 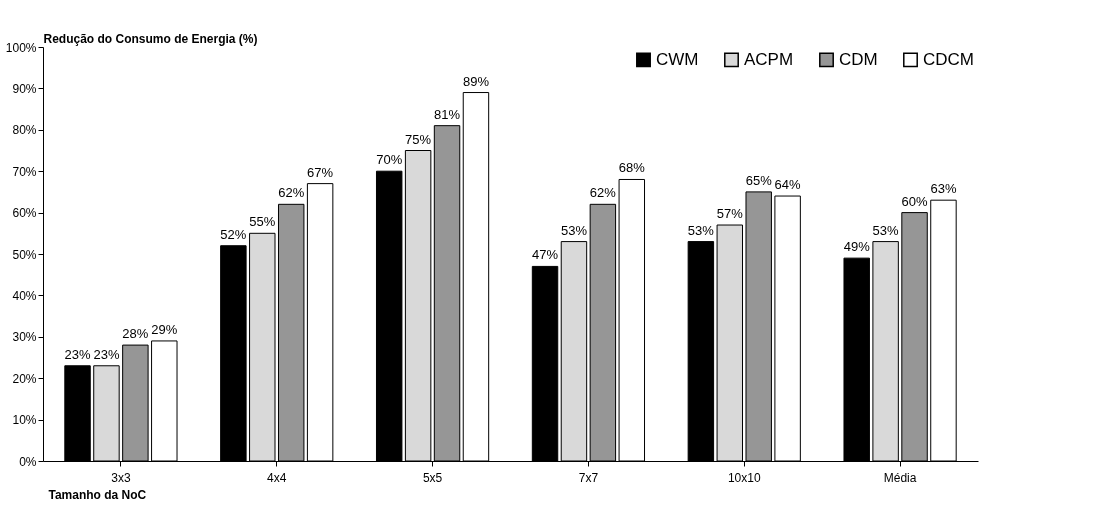 What do you see at coordinates (135, 334) in the screenshot?
I see `data-label: 28%` at bounding box center [135, 334].